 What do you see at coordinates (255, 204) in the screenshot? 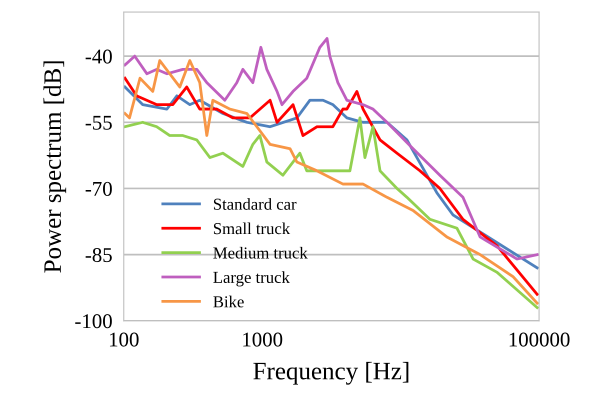
I see `legend-label: Standard car` at bounding box center [255, 204].